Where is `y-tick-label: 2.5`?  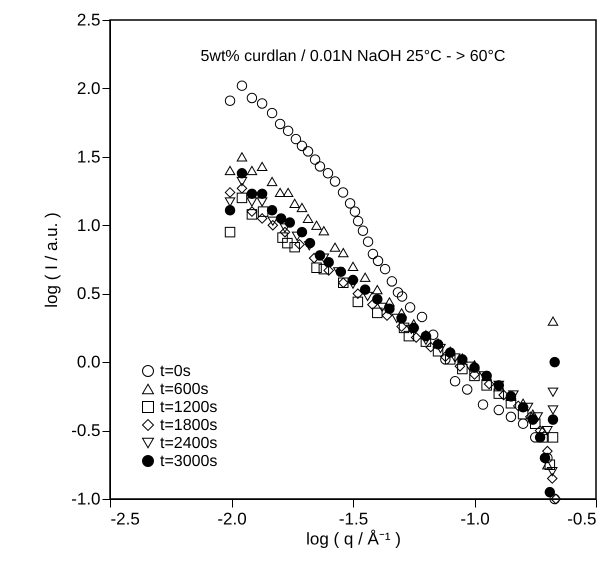 y-tick-label: 2.5 is located at coordinates (88, 20).